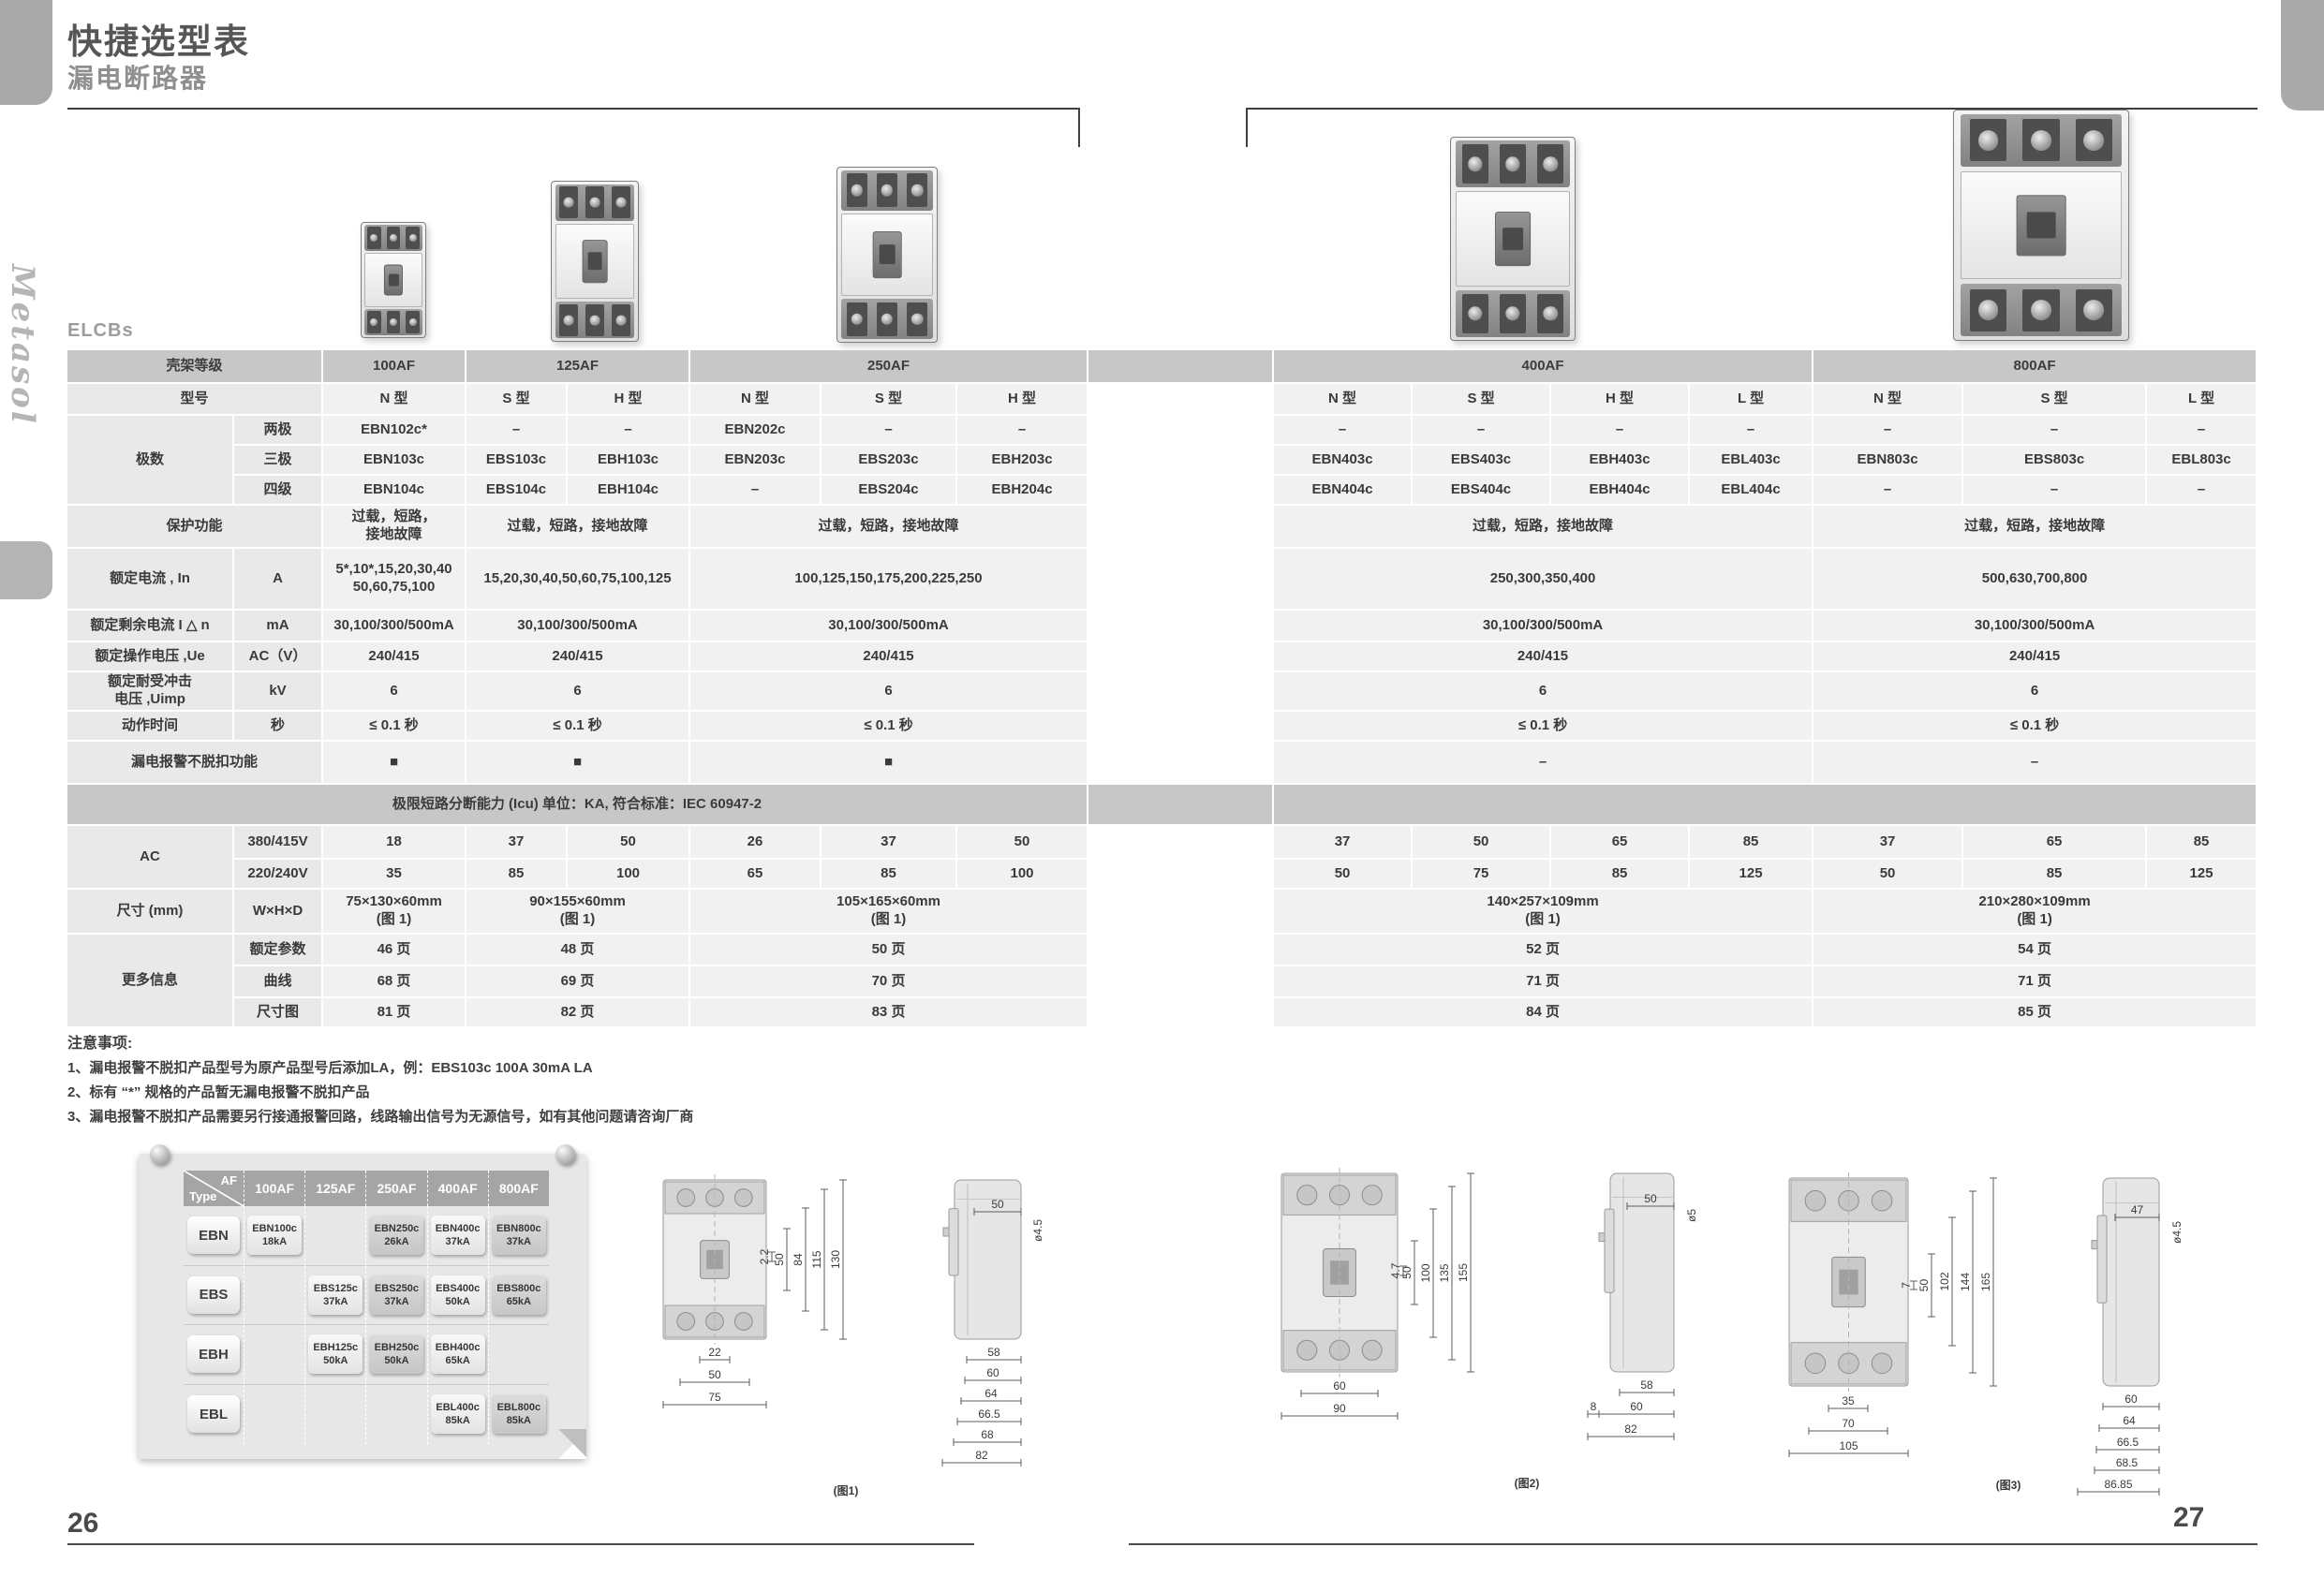 The height and width of the screenshot is (1577, 2324). Describe the element at coordinates (279, 912) in the screenshot. I see `spec-cell: W×H×D` at that location.